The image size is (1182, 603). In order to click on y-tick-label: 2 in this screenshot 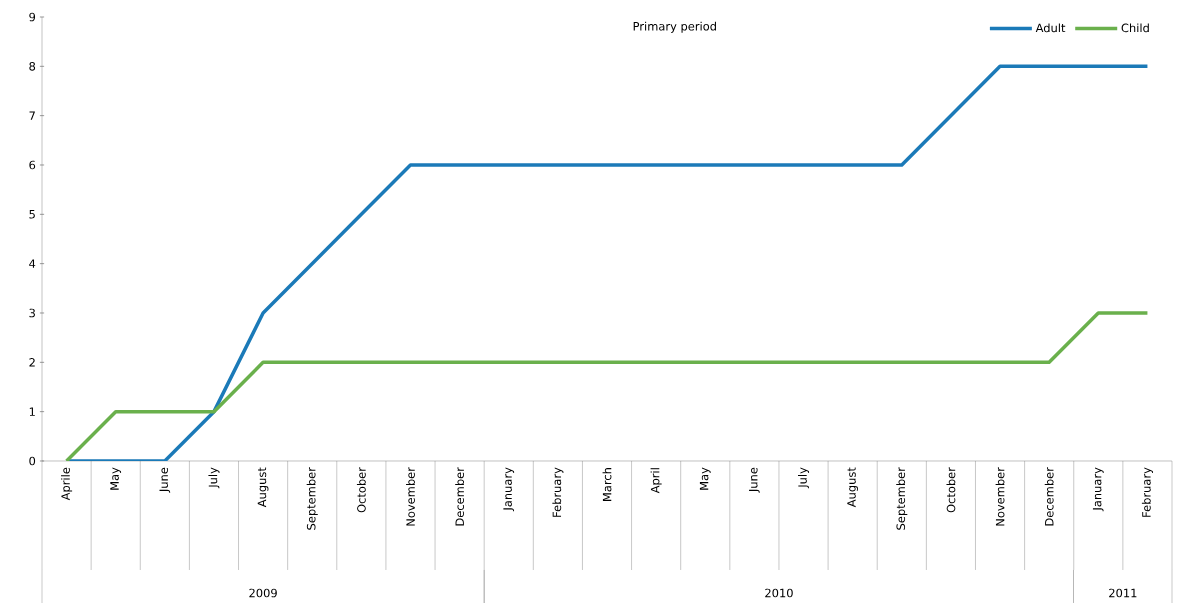, I will do `click(32, 362)`.